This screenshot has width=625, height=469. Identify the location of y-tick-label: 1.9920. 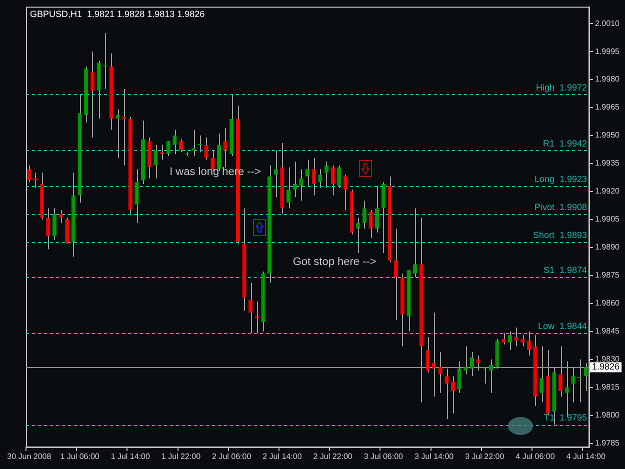
(607, 191).